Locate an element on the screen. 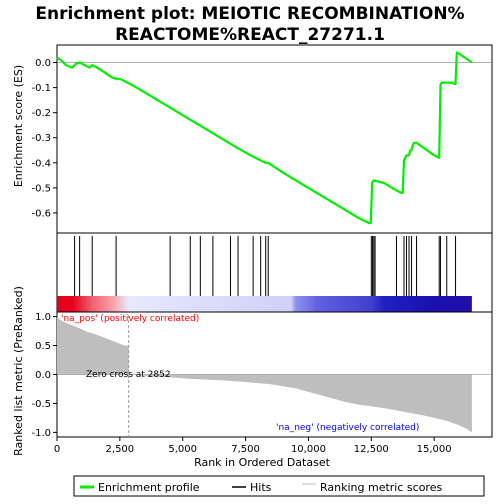  rank-x-tick-label: 12,500 is located at coordinates (371, 449).